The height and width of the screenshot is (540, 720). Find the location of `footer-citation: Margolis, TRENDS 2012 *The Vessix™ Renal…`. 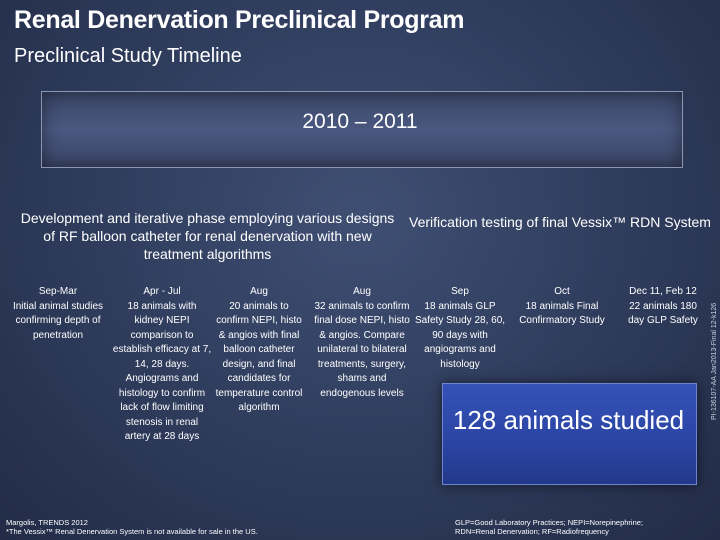

footer-citation: Margolis, TRENDS 2012 *The Vessix™ Renal… is located at coordinates (132, 527).